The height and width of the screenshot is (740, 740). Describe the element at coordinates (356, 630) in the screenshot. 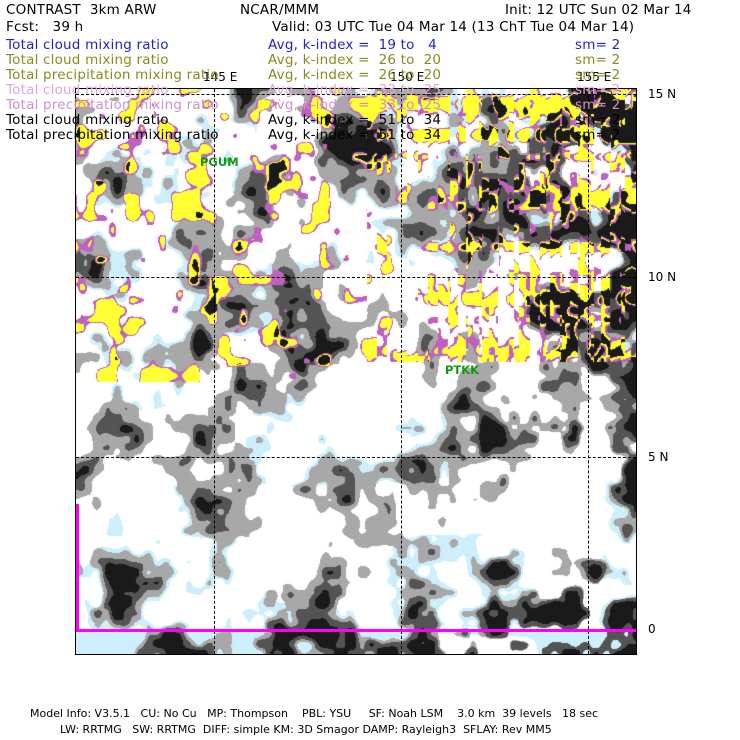

I see `domain-box-bottom-edge` at that location.